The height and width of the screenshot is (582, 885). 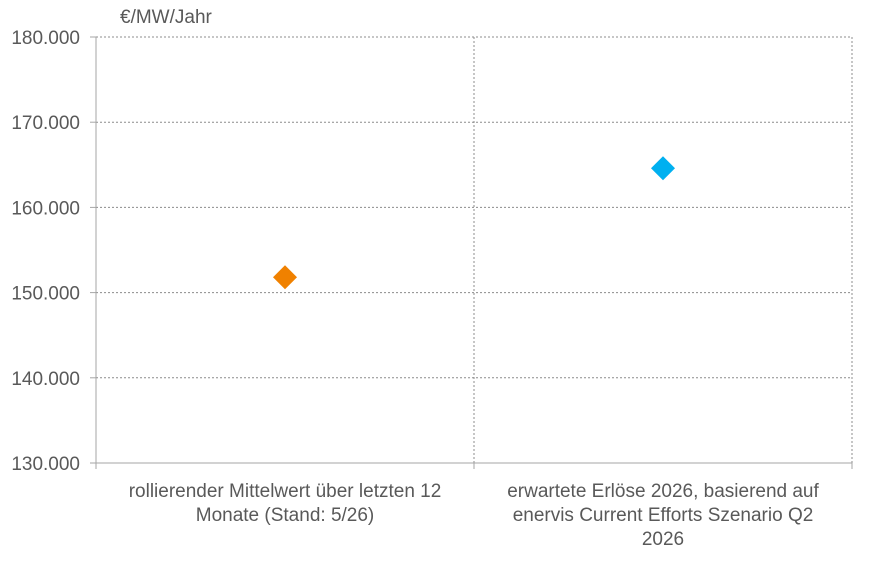 What do you see at coordinates (45, 123) in the screenshot?
I see `y-tick-label: 170.000` at bounding box center [45, 123].